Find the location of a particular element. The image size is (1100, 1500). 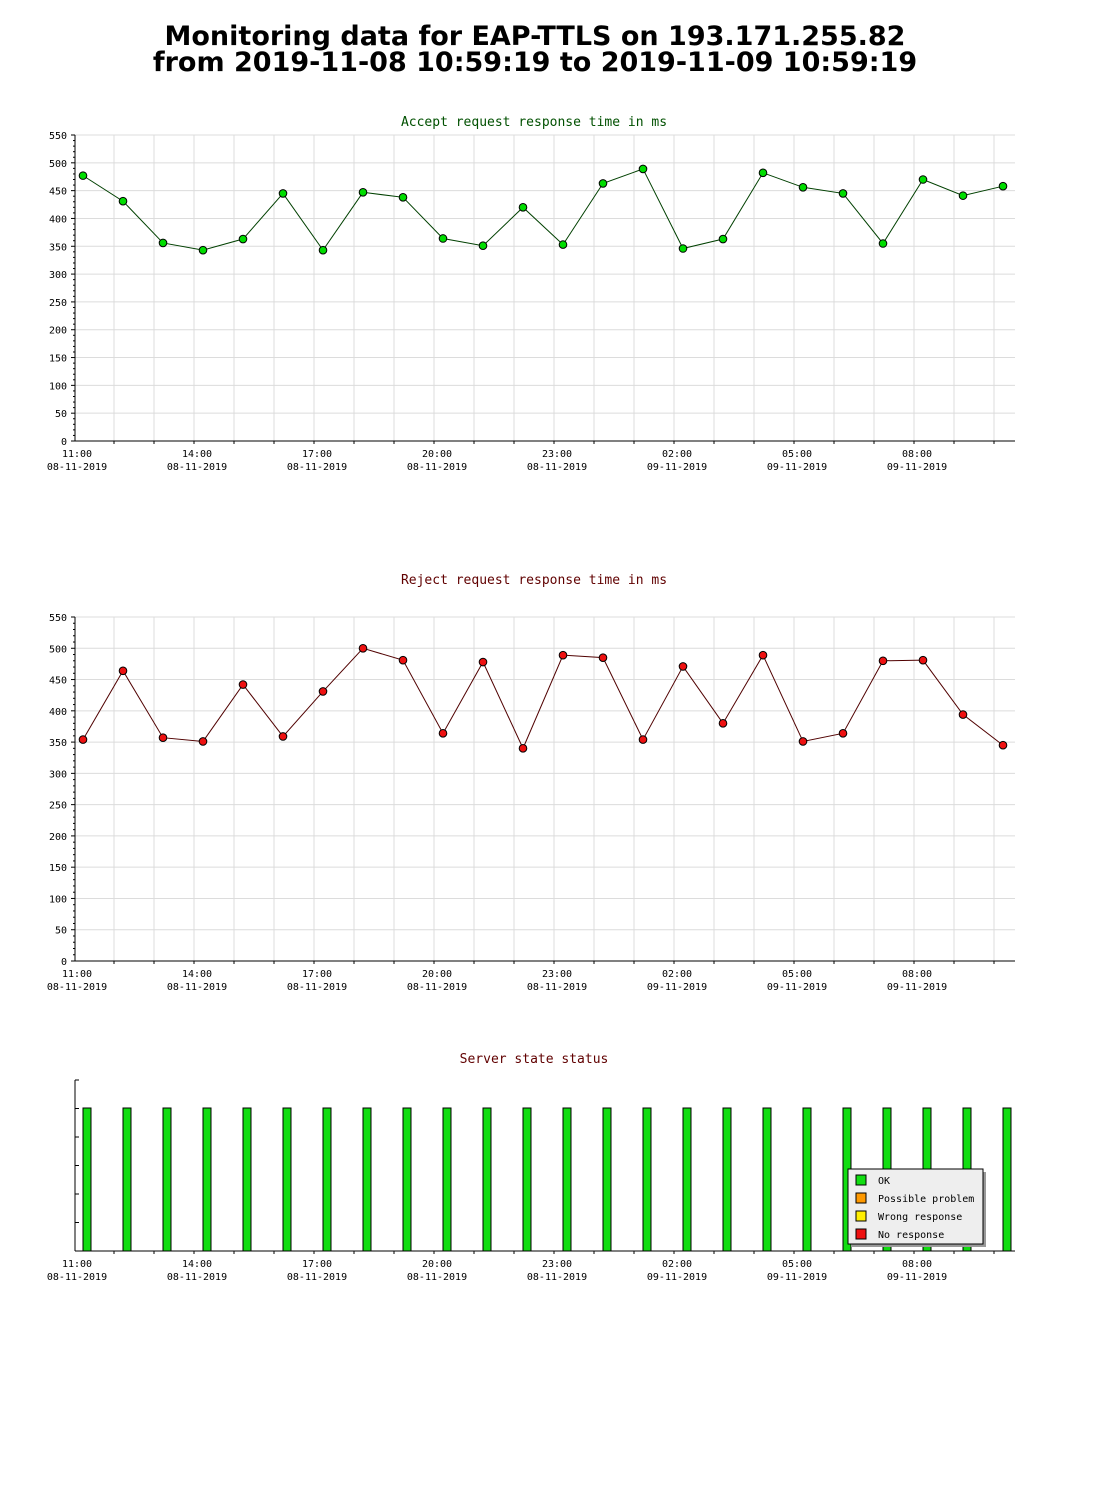

reject-y-tick-label-6: 300 is located at coordinates (58, 774).